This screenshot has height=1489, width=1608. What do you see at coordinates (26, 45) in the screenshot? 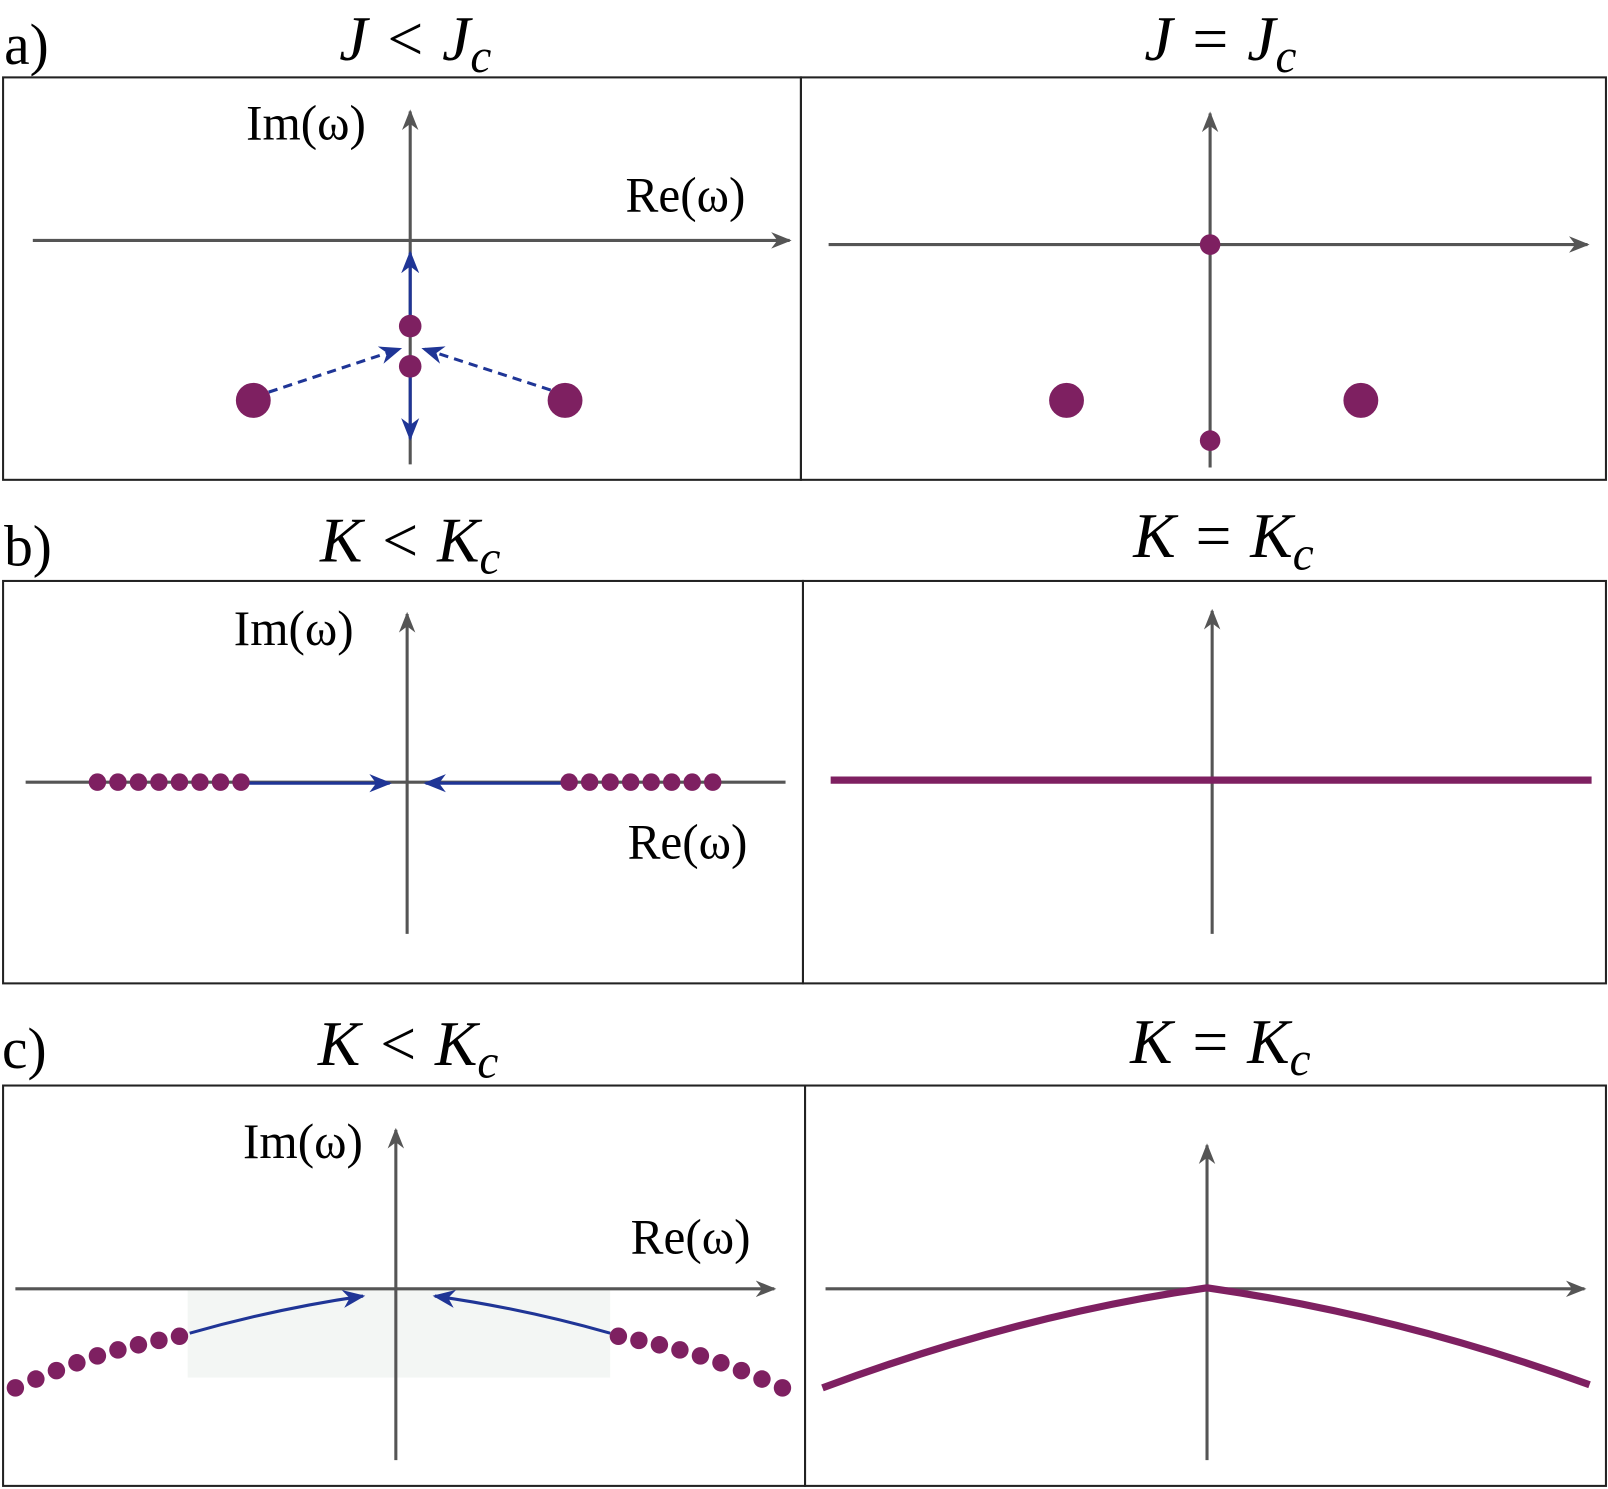
I see `panel-label: a)` at bounding box center [26, 45].